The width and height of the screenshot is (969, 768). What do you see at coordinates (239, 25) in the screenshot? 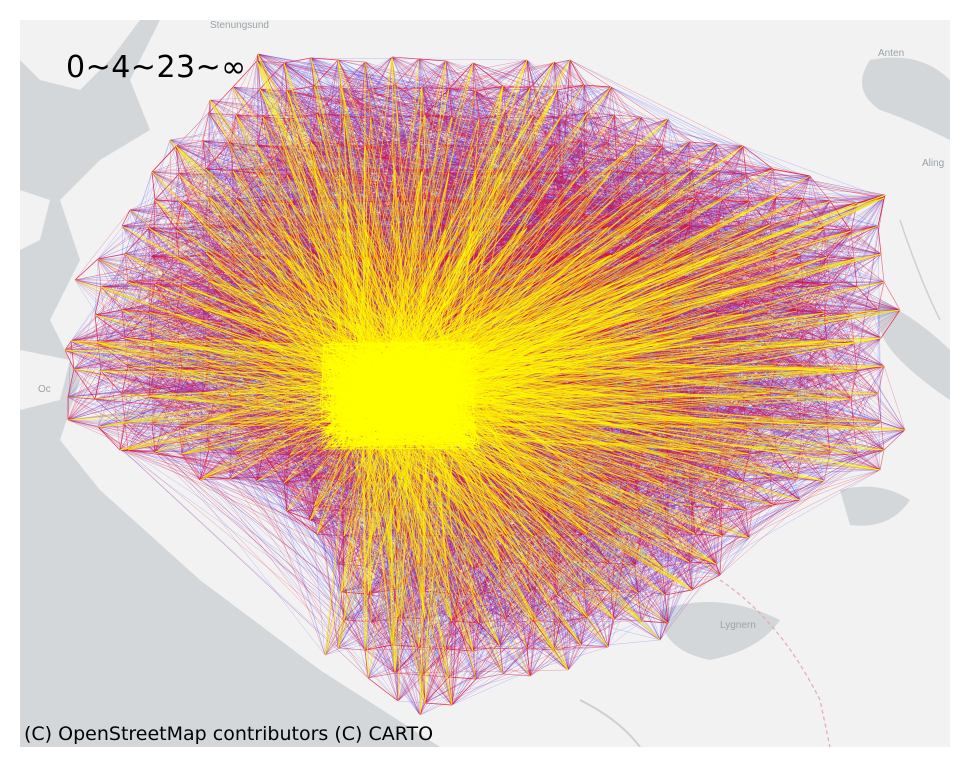
I see `place-label-stenungsund: Stenungsund` at bounding box center [239, 25].